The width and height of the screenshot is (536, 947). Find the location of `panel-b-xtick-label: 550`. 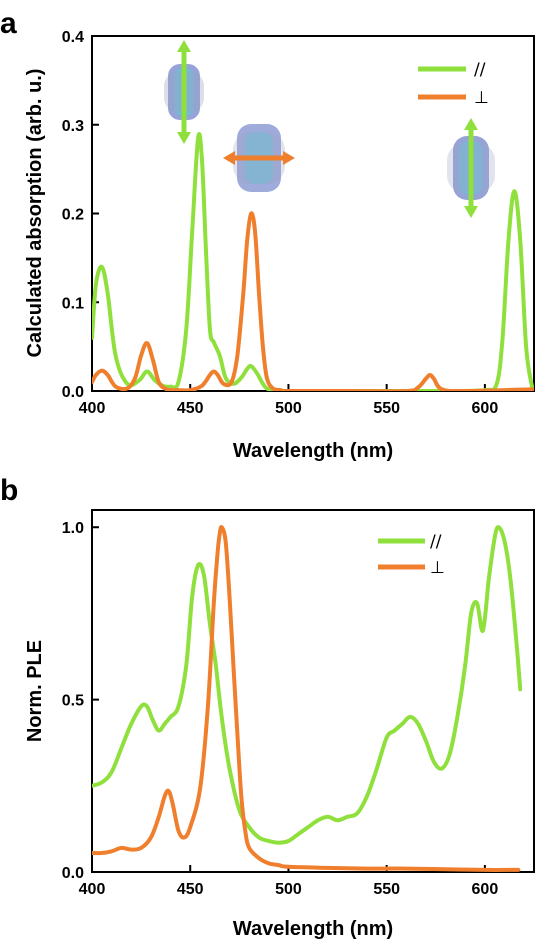

panel-b-xtick-label: 550 is located at coordinates (386, 889).